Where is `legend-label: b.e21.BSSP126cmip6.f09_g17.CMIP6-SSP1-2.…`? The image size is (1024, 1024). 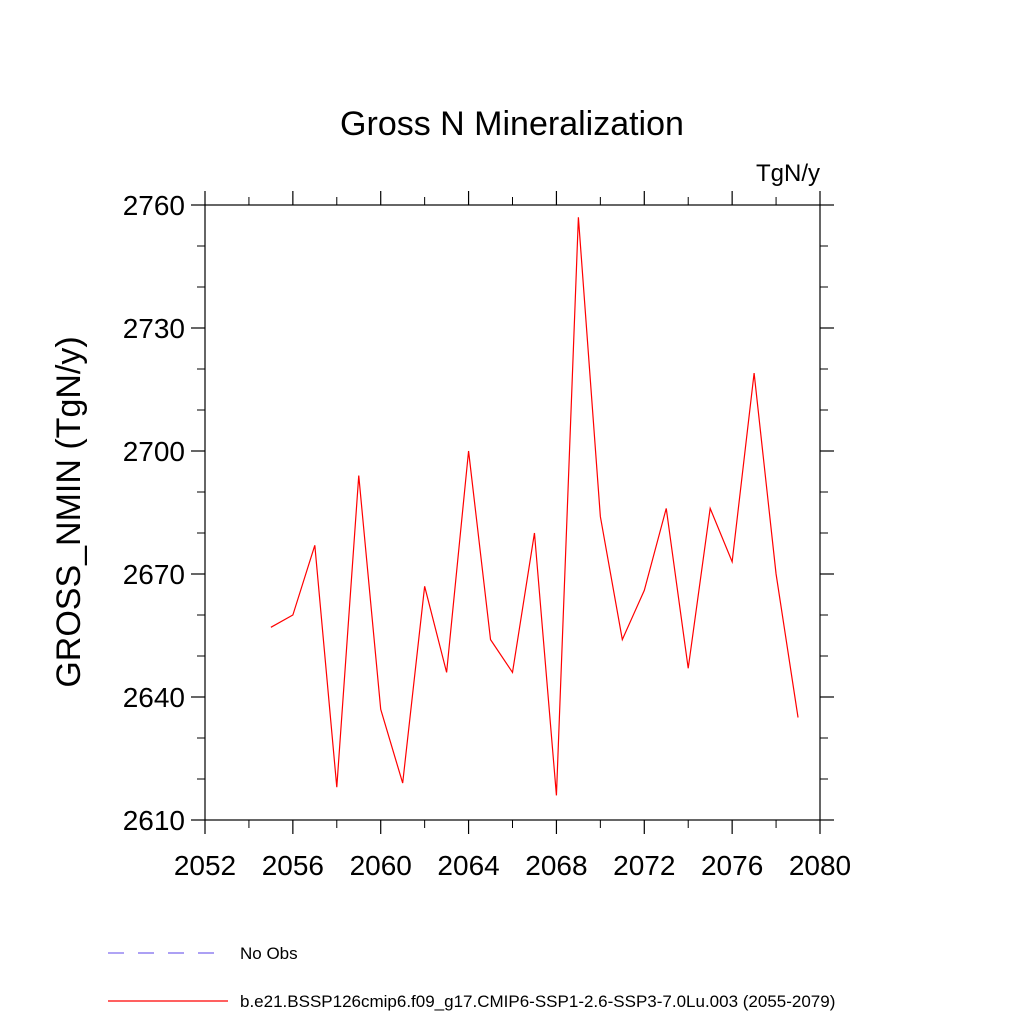 legend-label: b.e21.BSSP126cmip6.f09_g17.CMIP6-SSP1-2.… is located at coordinates (537, 1001).